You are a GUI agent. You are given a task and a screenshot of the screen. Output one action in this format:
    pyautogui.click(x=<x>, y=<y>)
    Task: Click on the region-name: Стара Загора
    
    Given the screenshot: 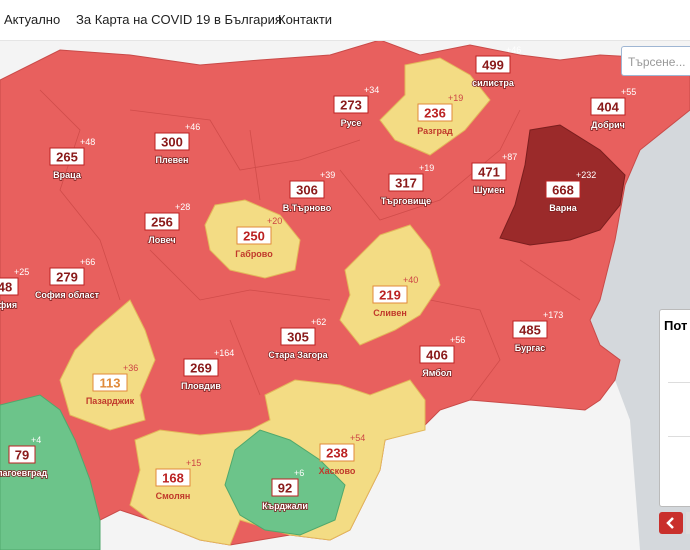 What is the action you would take?
    pyautogui.click(x=298, y=355)
    